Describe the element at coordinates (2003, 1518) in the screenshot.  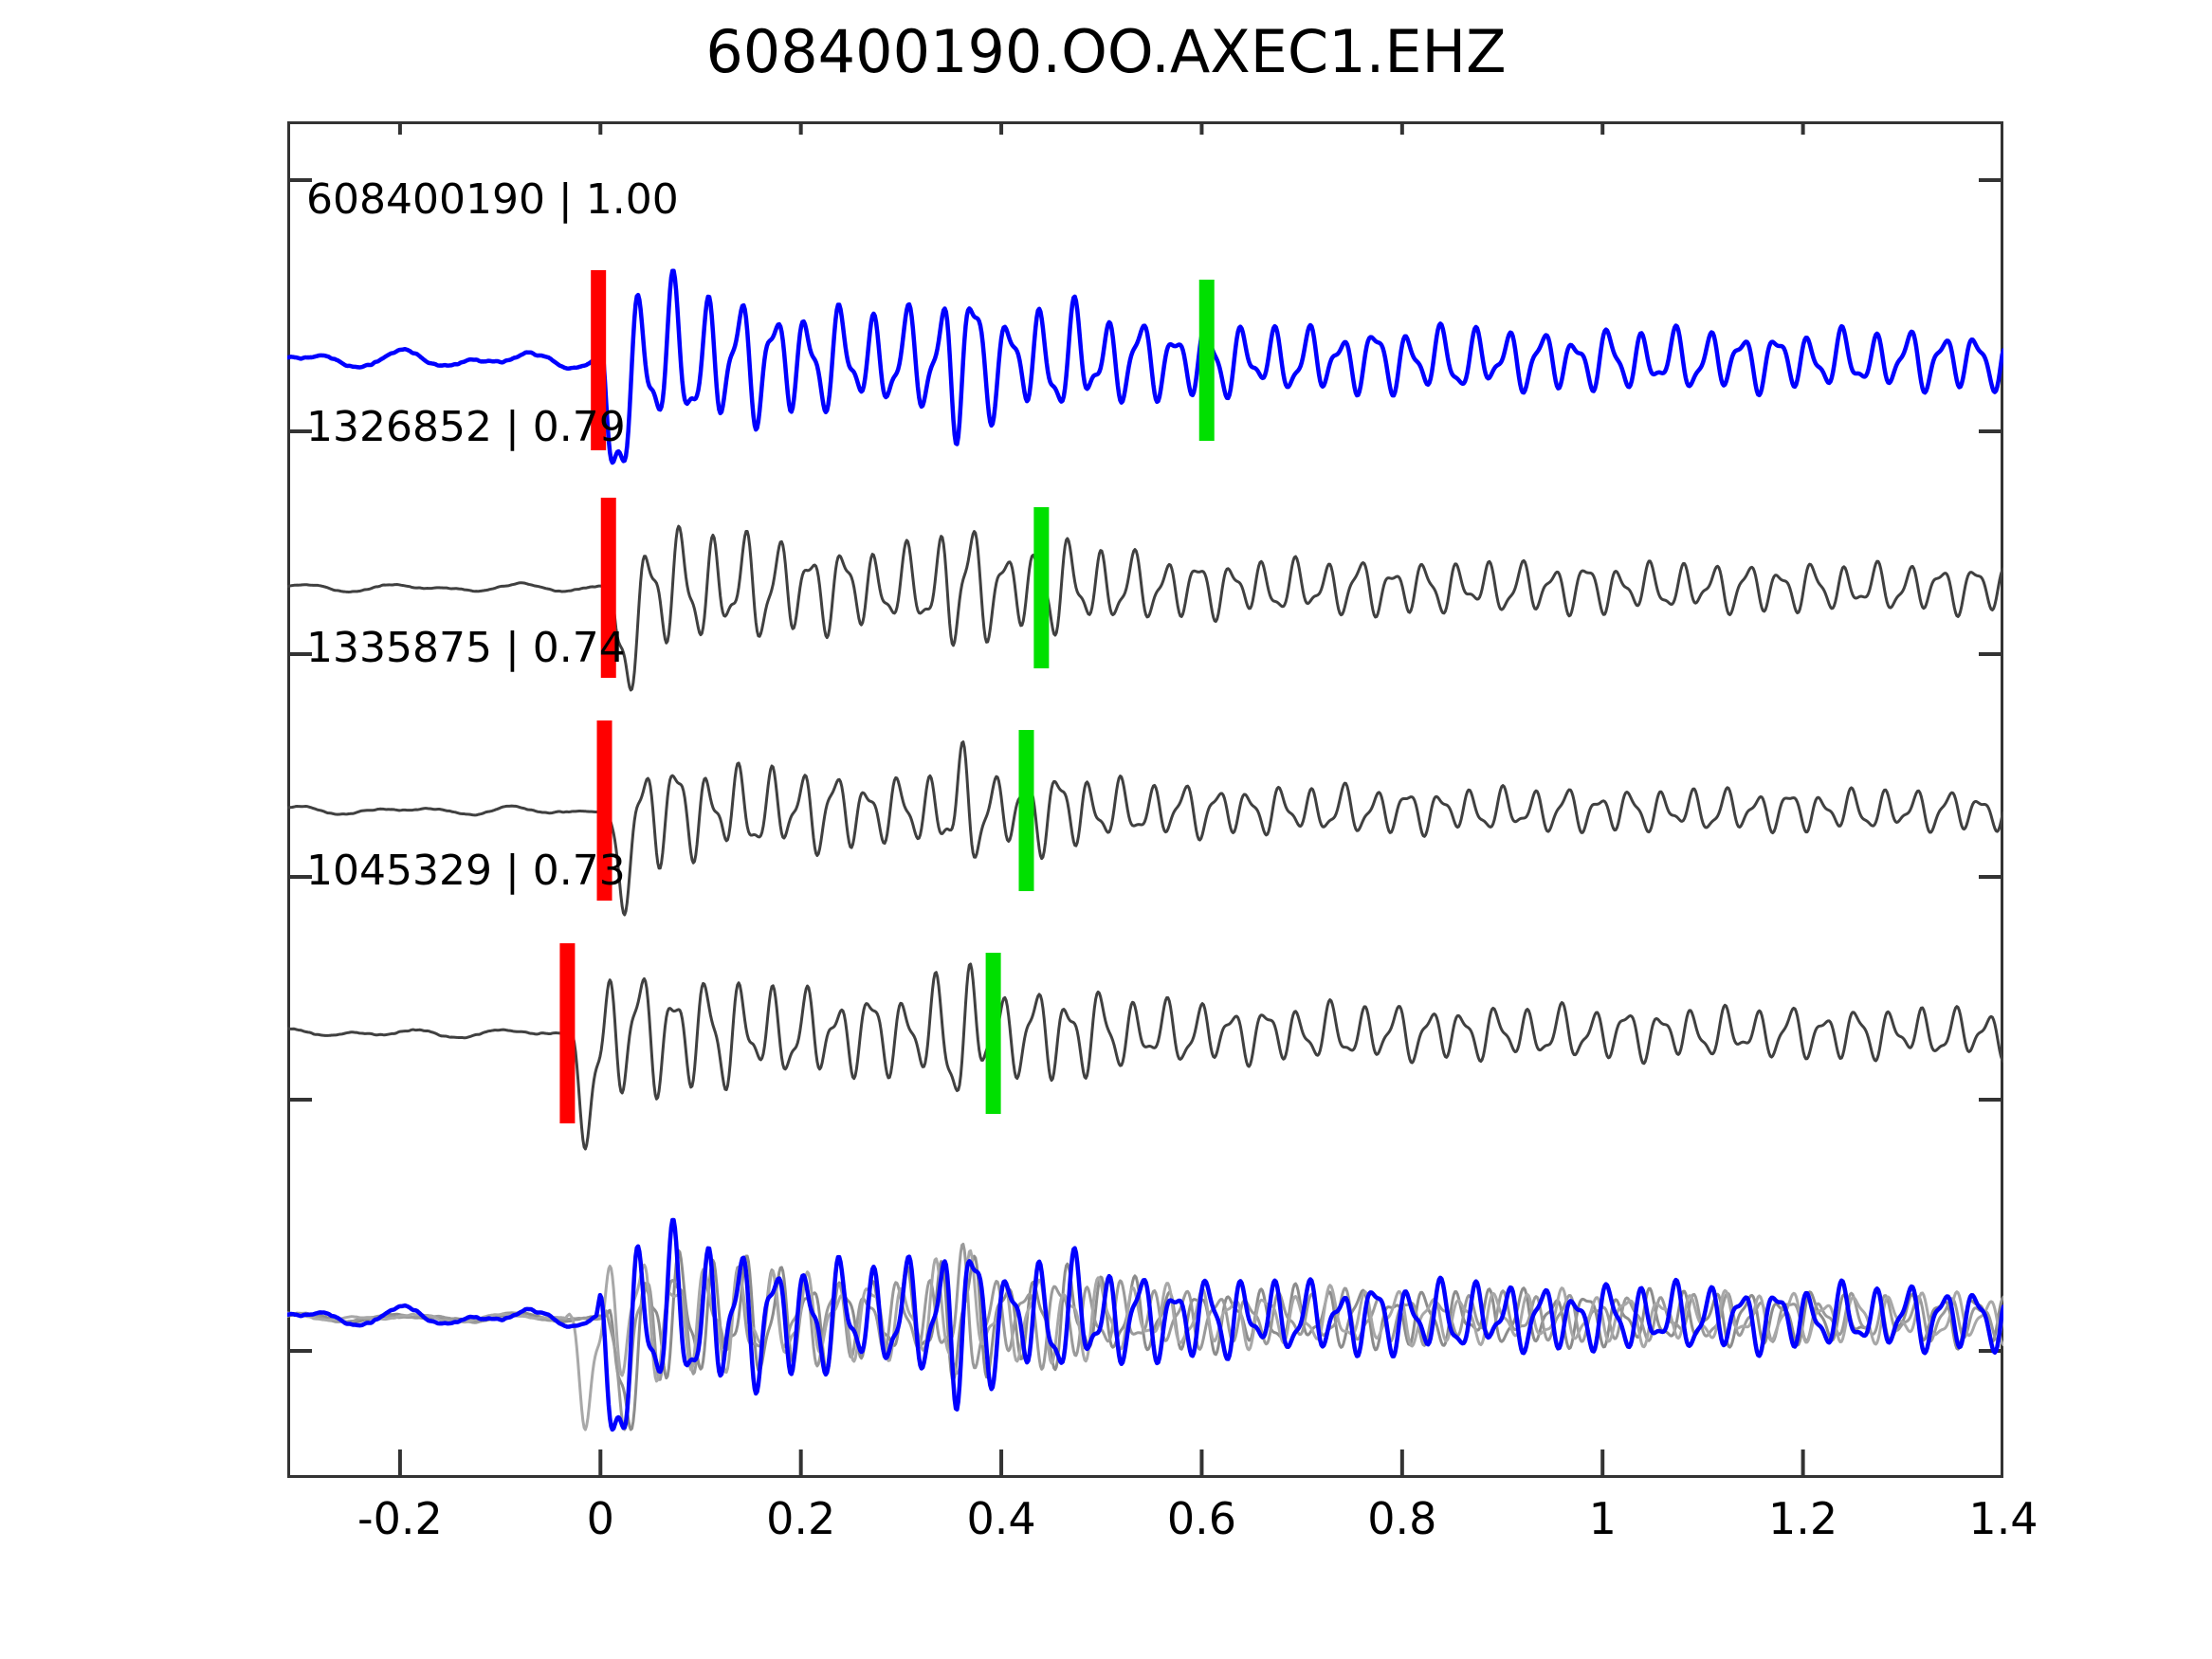
I see `x-tick-label-8: 1.4` at that location.